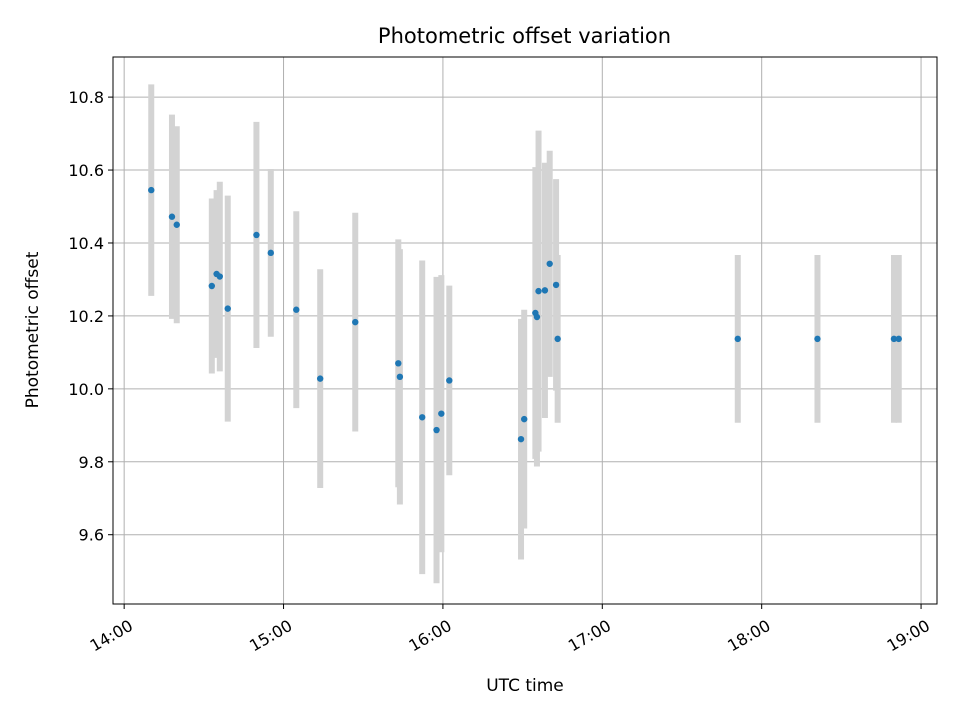 Image resolution: width=960 pixels, height=720 pixels. Describe the element at coordinates (86, 389) in the screenshot. I see `y-tick-label: 10.0` at that location.